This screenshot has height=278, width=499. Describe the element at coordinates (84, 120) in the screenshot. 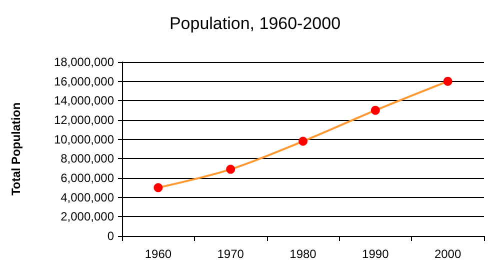

I see `y-tick-label: 12,000,000` at that location.